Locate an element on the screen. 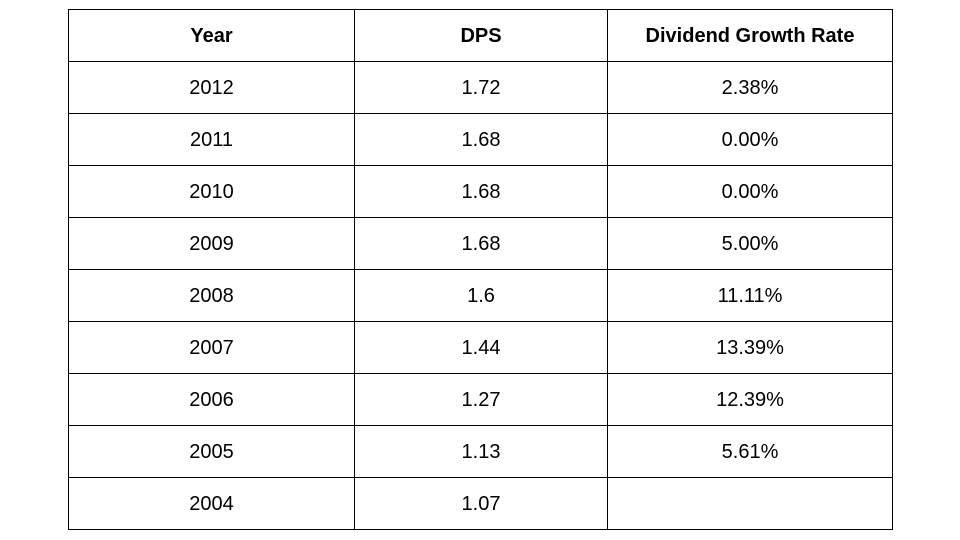 This screenshot has height=540, width=960. cell-year: 2004 is located at coordinates (211, 503).